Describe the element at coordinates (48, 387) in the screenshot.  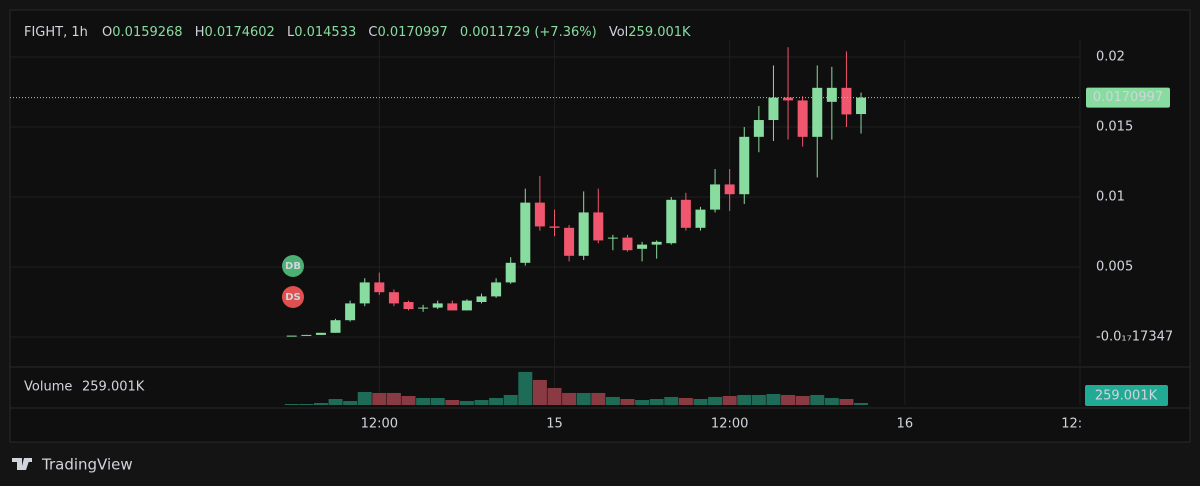
I see `volume-title: Volume` at that location.